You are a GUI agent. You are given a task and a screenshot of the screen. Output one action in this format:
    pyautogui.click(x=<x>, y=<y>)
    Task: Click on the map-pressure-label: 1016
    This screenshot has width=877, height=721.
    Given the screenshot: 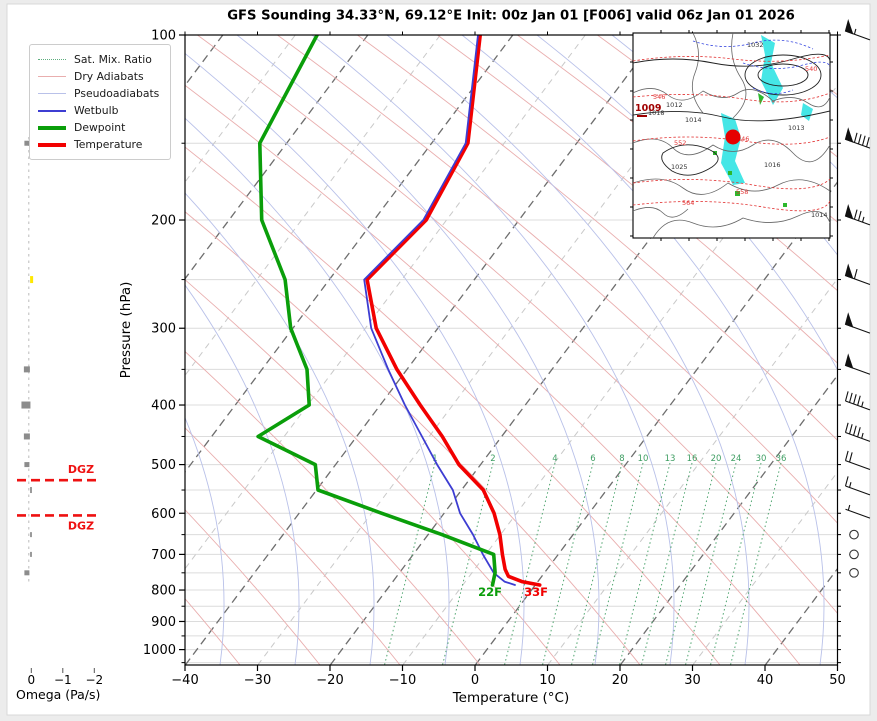 What is the action you would take?
    pyautogui.click(x=772, y=165)
    